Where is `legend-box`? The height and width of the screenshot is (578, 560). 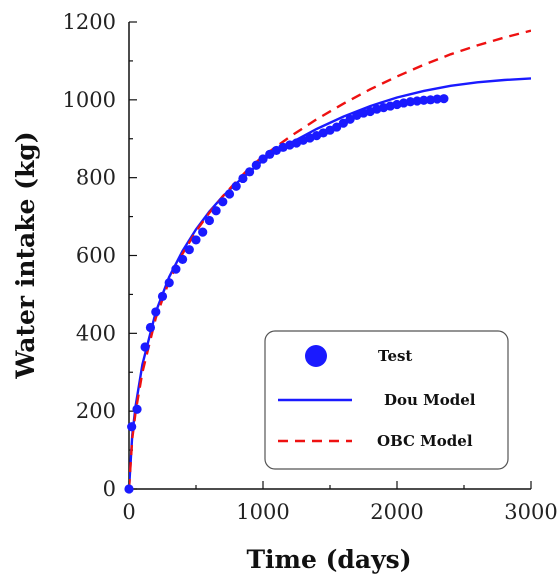
legend-box is located at coordinates (386, 400).